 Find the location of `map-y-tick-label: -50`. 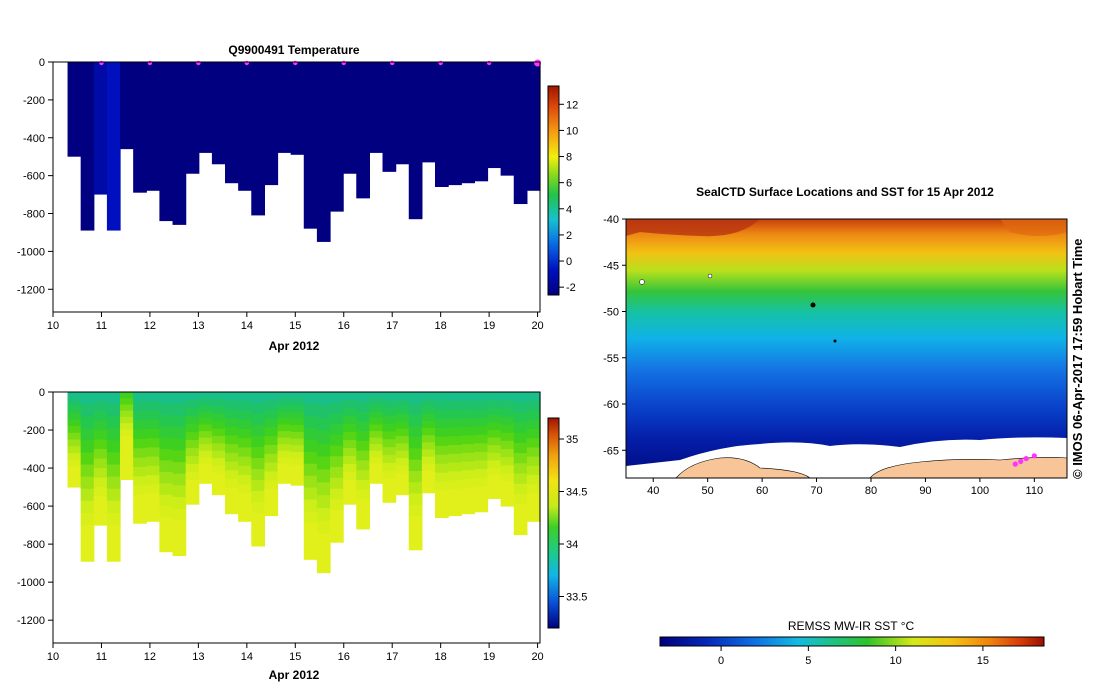

map-y-tick-label: -50 is located at coordinates (611, 313).